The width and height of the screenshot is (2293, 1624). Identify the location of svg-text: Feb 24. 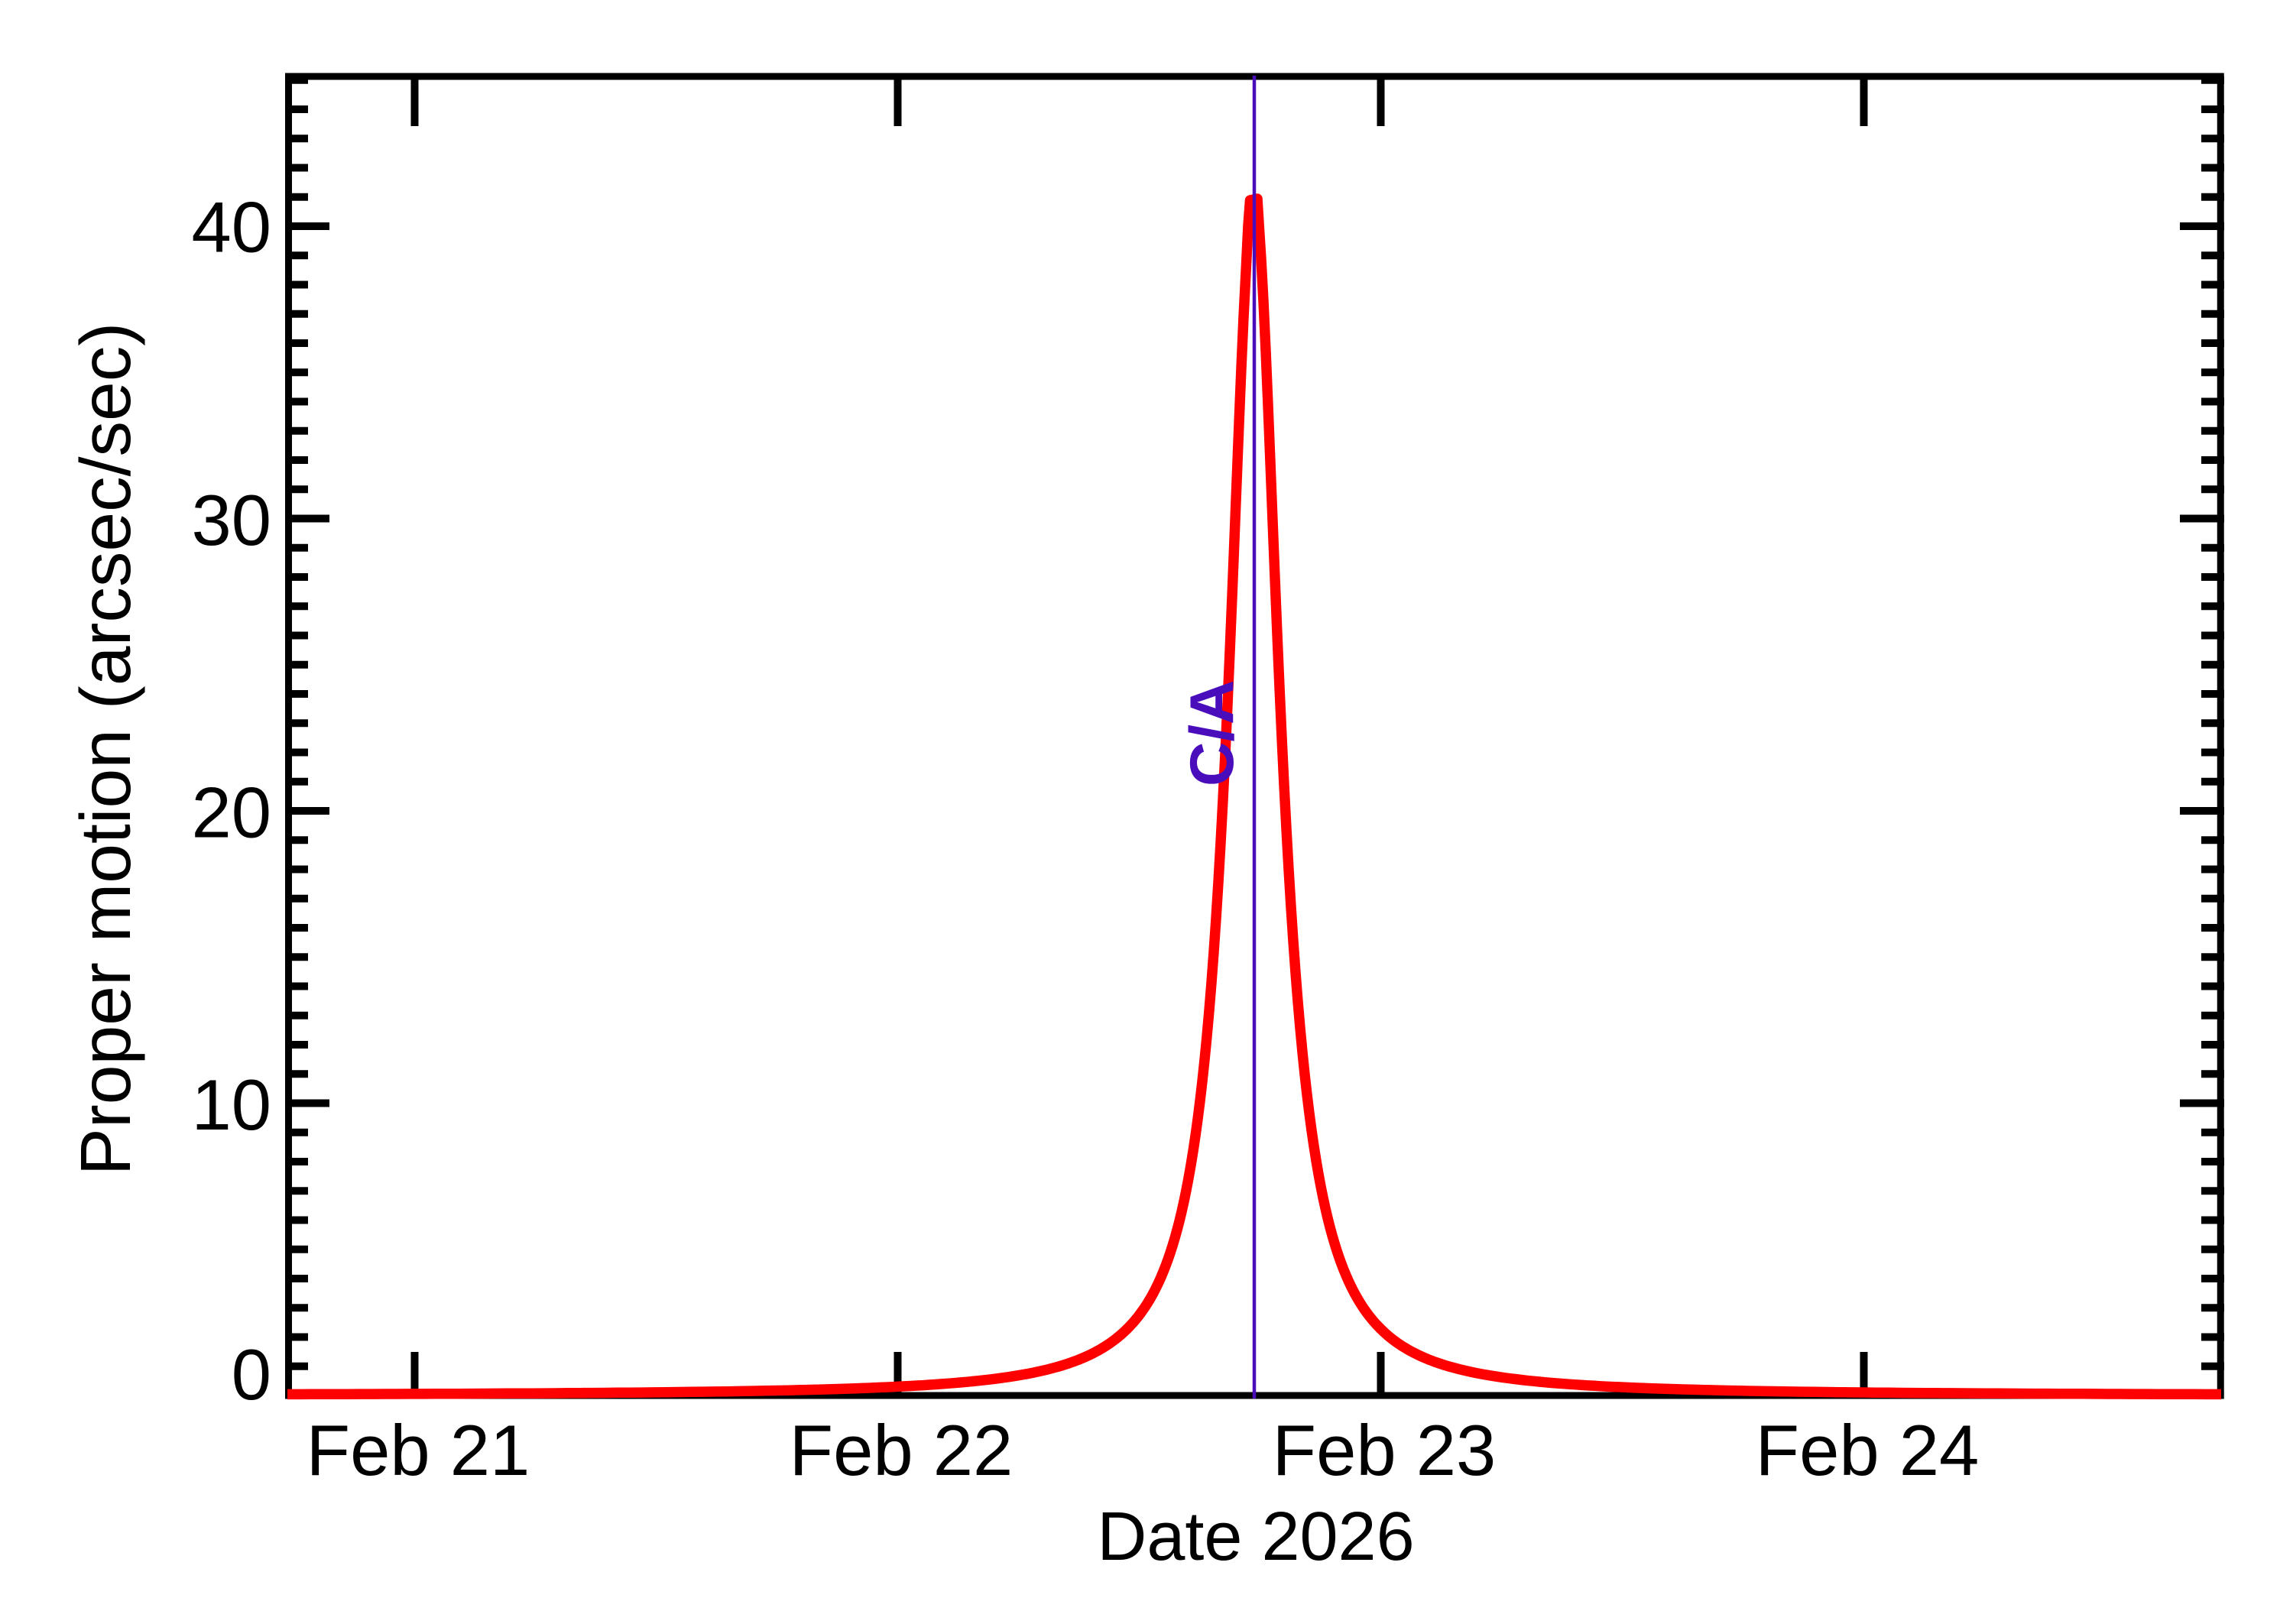
(1868, 1450).